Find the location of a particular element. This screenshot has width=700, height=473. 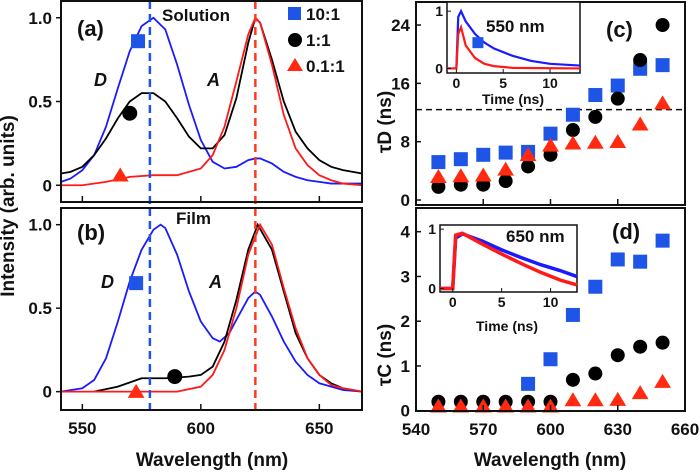

annotation-solution: Solution is located at coordinates (196, 15).